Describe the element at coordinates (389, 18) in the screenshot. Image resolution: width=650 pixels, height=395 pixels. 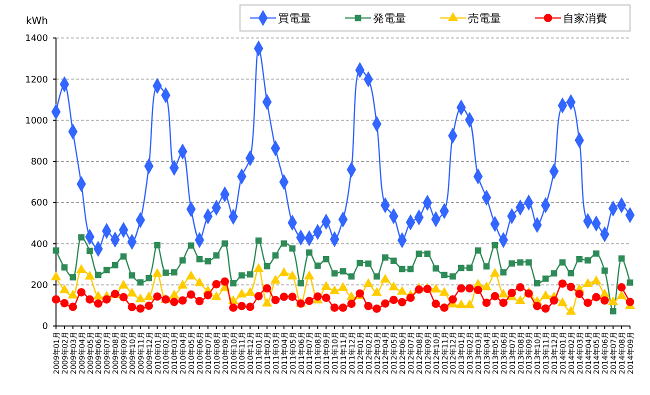
I see `legend-label: 発電量` at that location.